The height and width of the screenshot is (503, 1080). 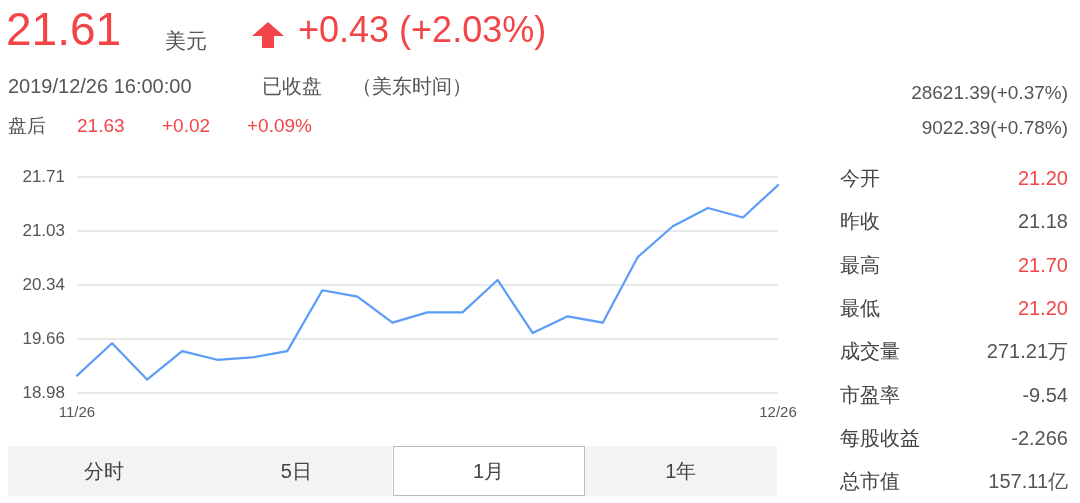 What do you see at coordinates (296, 471) in the screenshot?
I see `text: 5日` at bounding box center [296, 471].